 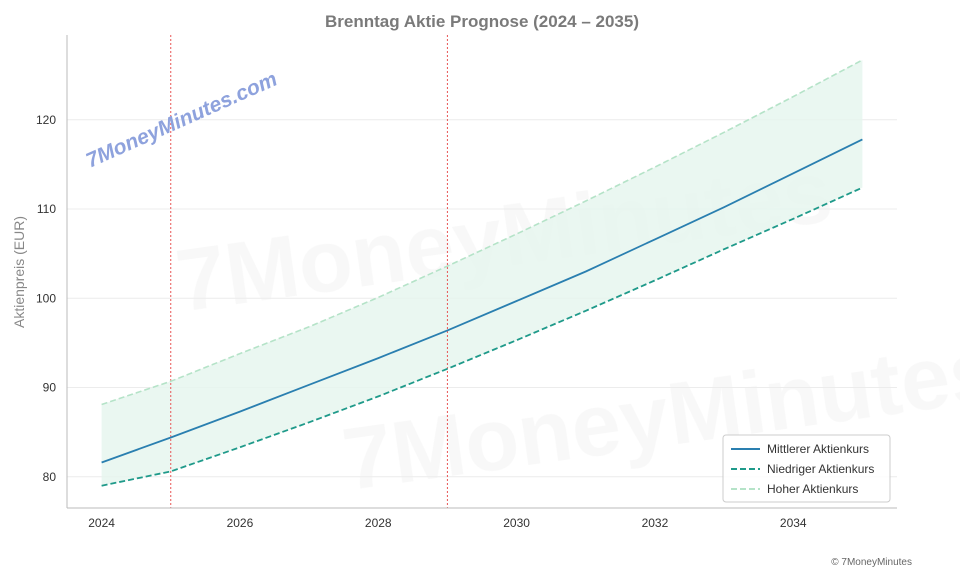 I want to click on y-tick-label-120: 120, so click(x=46, y=120).